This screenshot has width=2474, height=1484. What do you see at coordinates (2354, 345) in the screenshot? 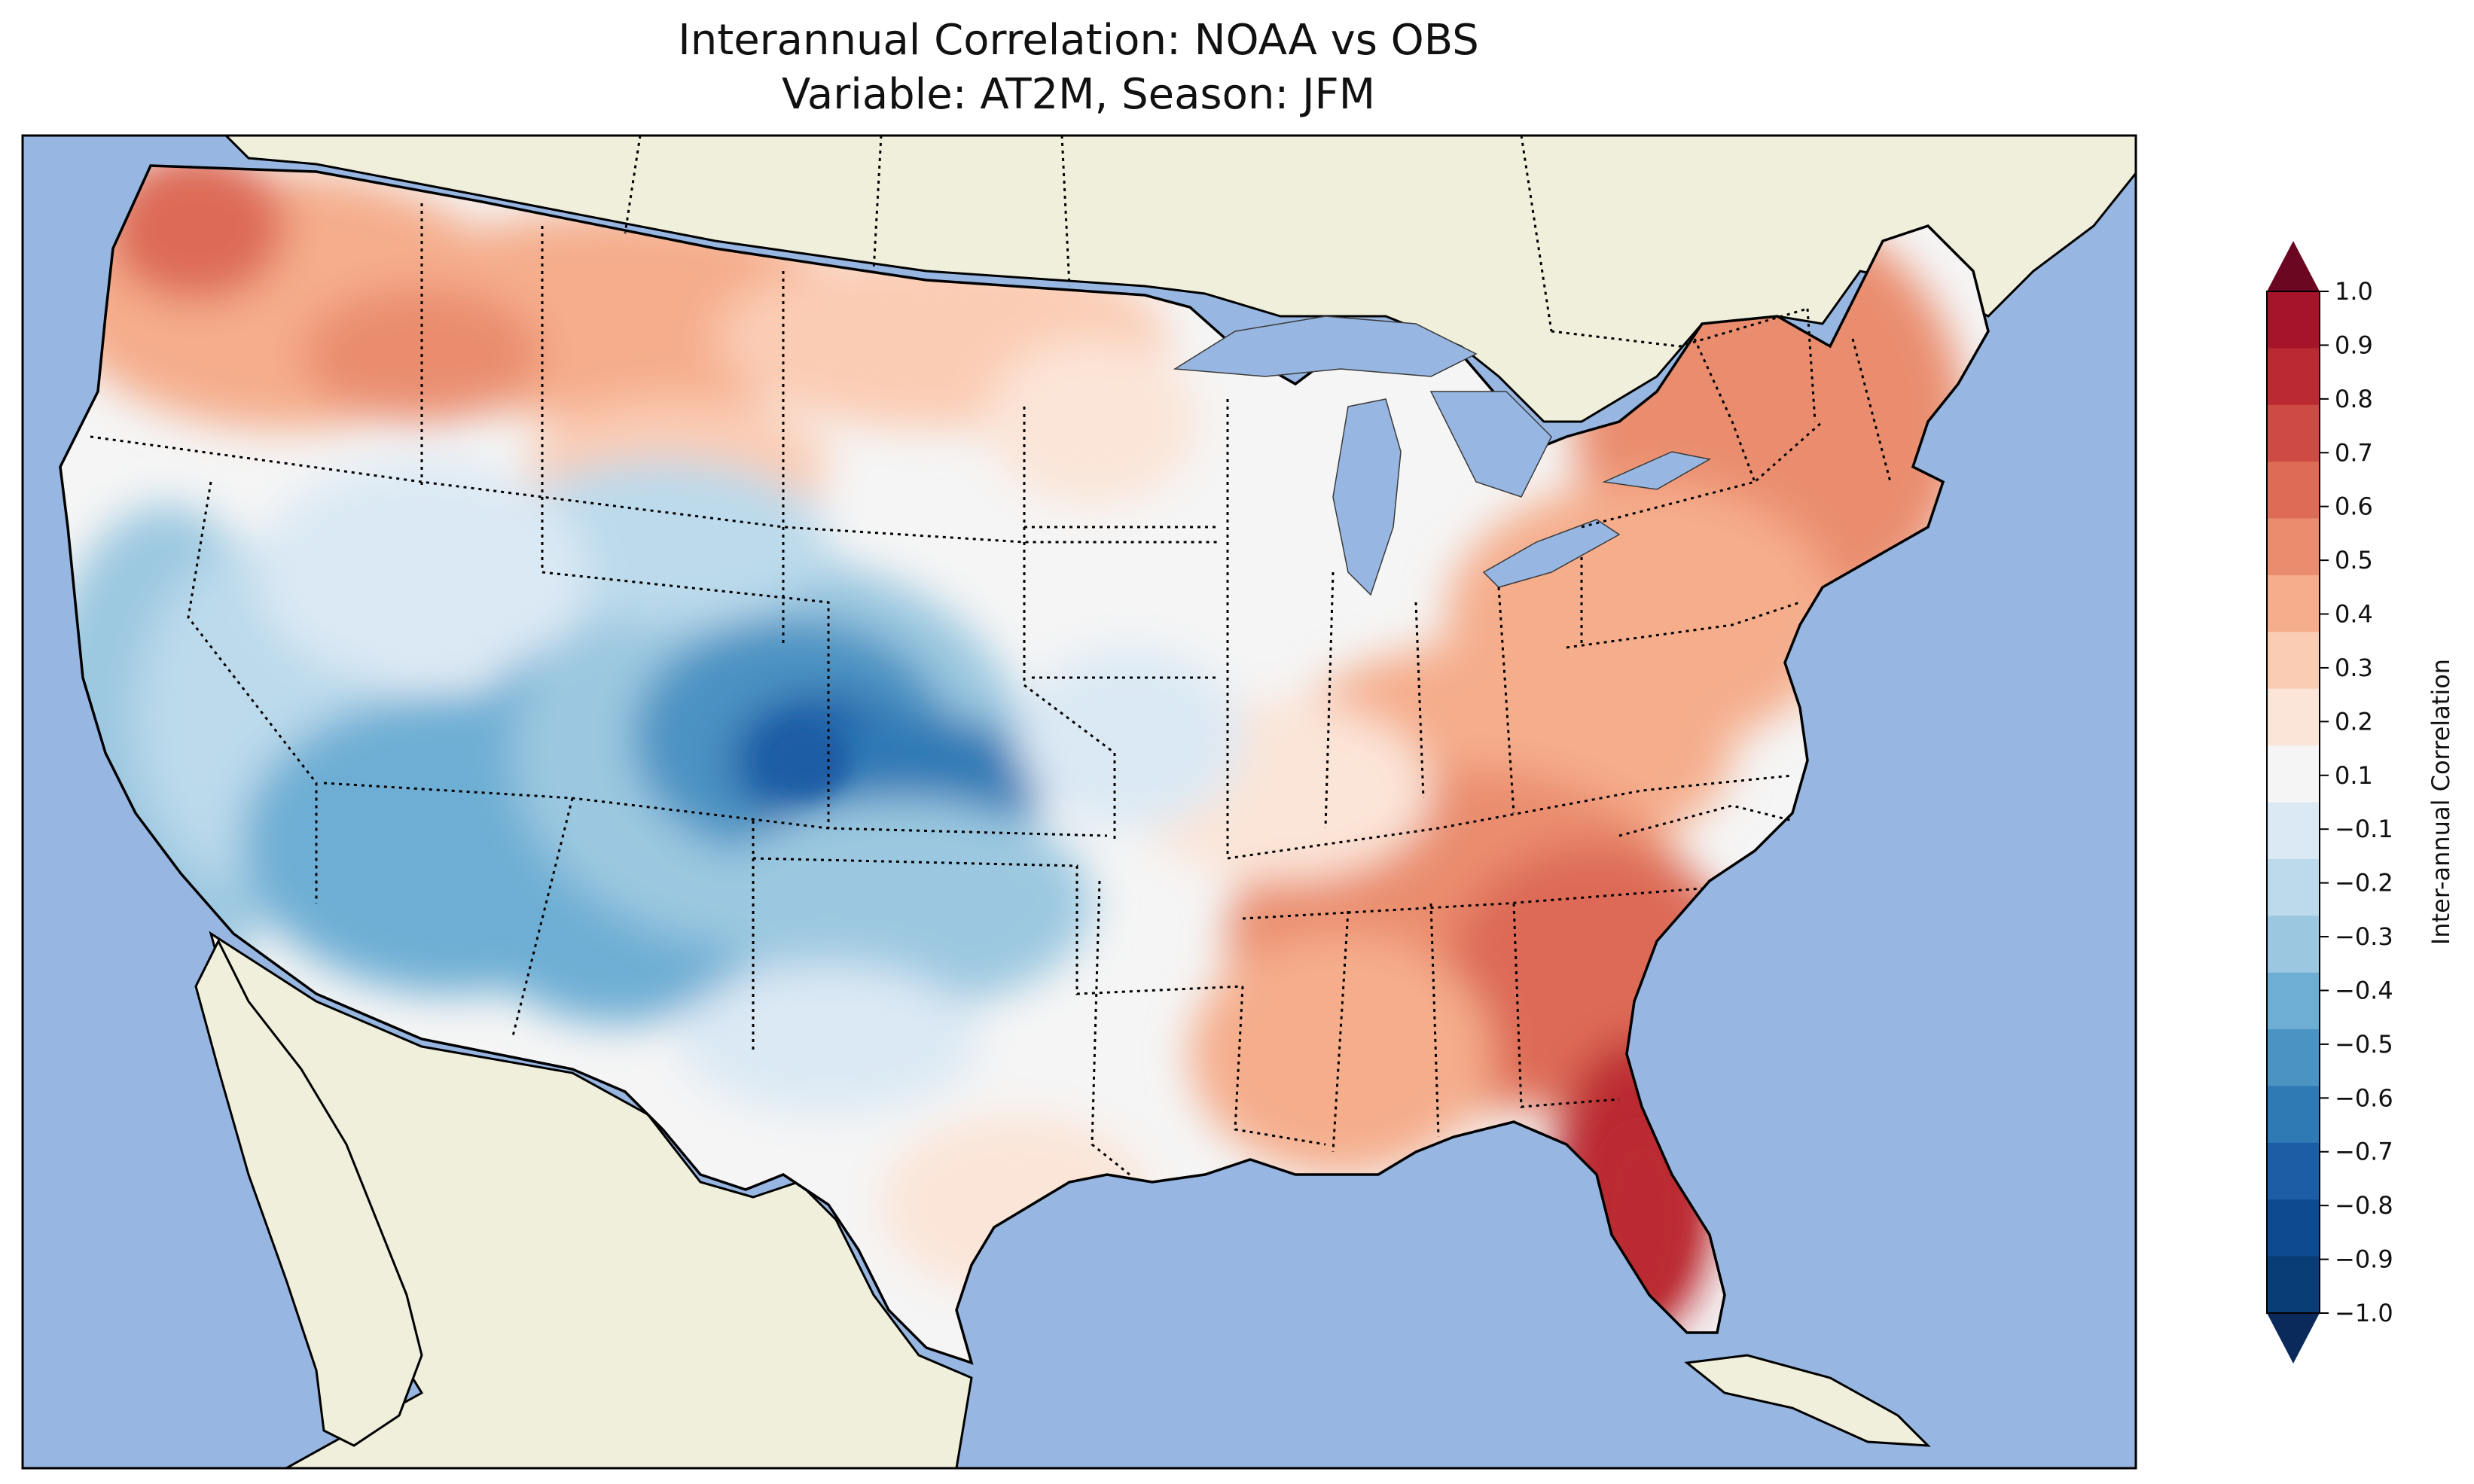
I see `colorbar-tick-label: 0.9` at bounding box center [2354, 345].